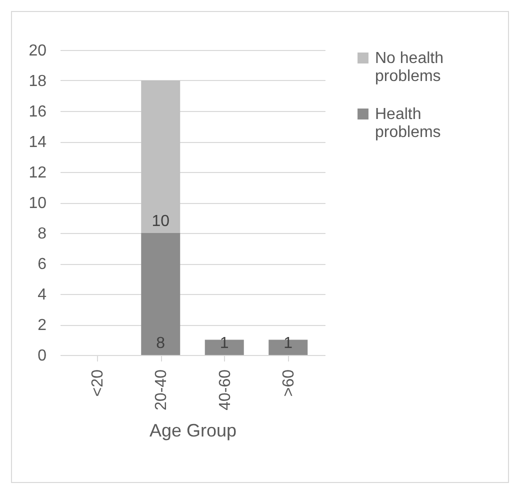 This screenshot has height=485, width=511. What do you see at coordinates (42, 295) in the screenshot?
I see `y-tick-label: 4` at bounding box center [42, 295].